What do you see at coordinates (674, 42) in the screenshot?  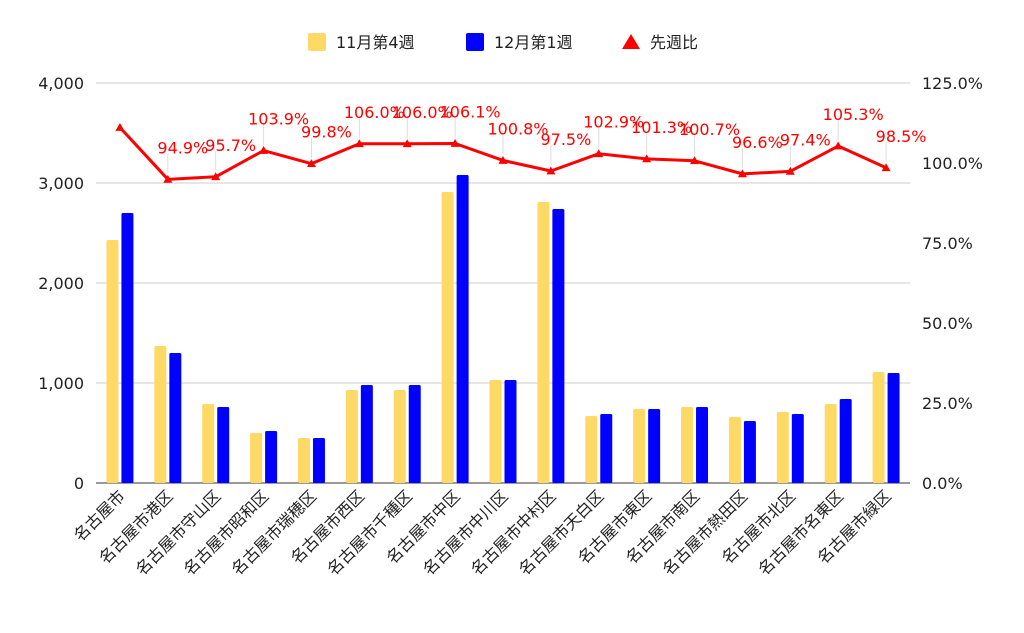 I see `legend-label: 先週比` at bounding box center [674, 42].